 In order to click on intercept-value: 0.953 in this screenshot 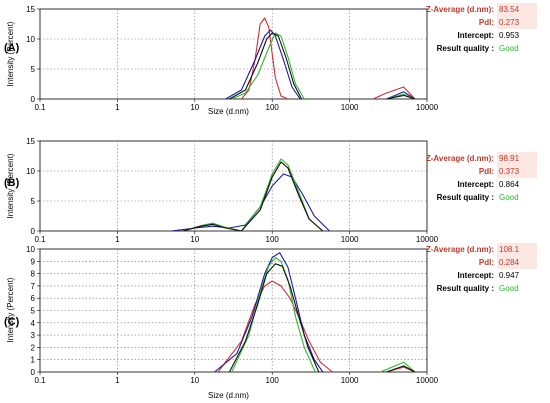, I will do `click(509, 35)`.